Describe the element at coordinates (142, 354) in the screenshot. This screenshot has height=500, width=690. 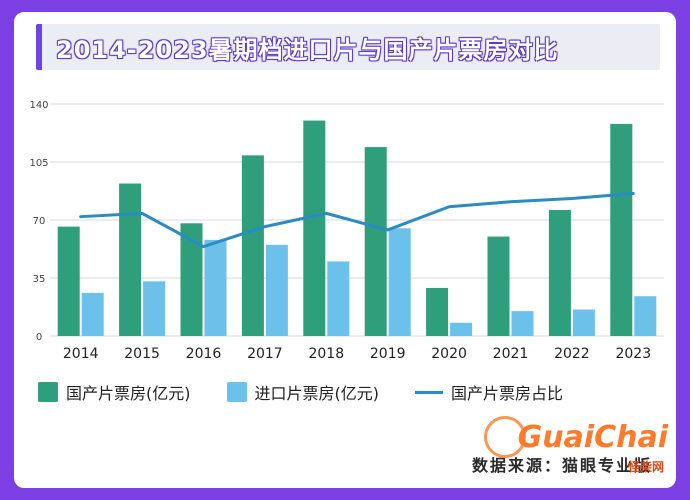
I see `x-tick-label: 2015` at that location.